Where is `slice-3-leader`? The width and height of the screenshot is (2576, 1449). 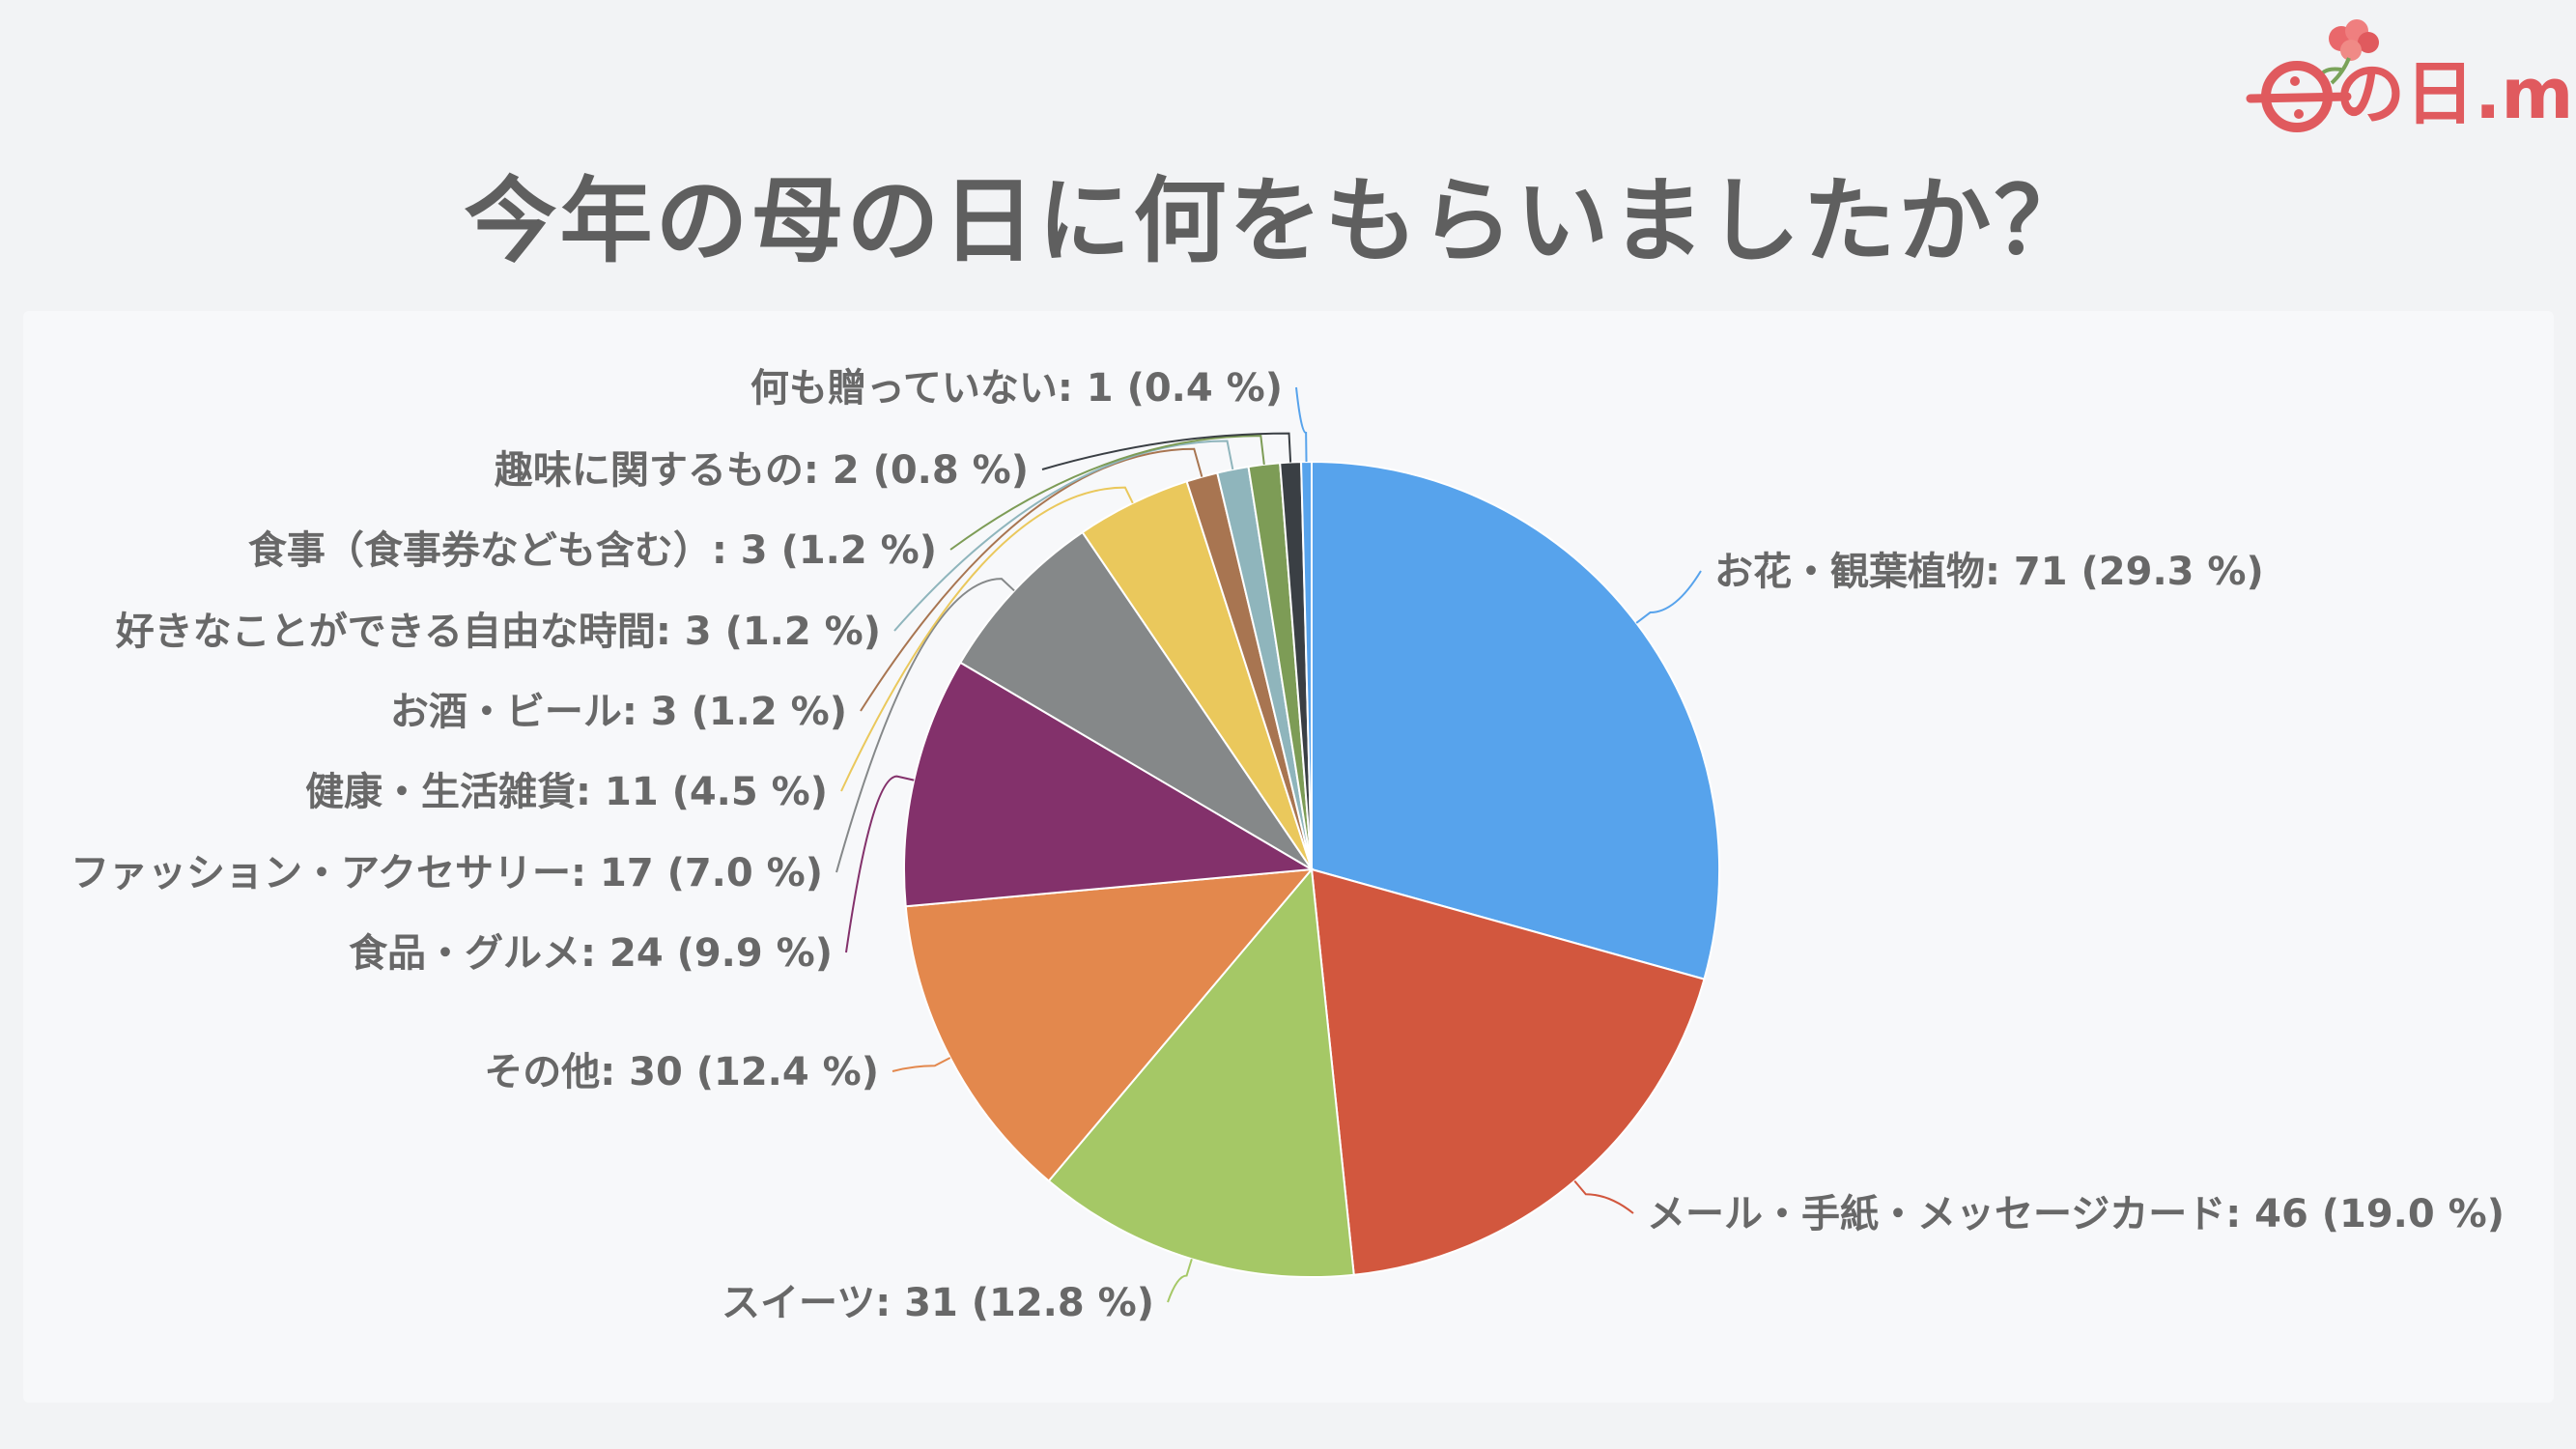 slice-3-leader is located at coordinates (1180, 1281).